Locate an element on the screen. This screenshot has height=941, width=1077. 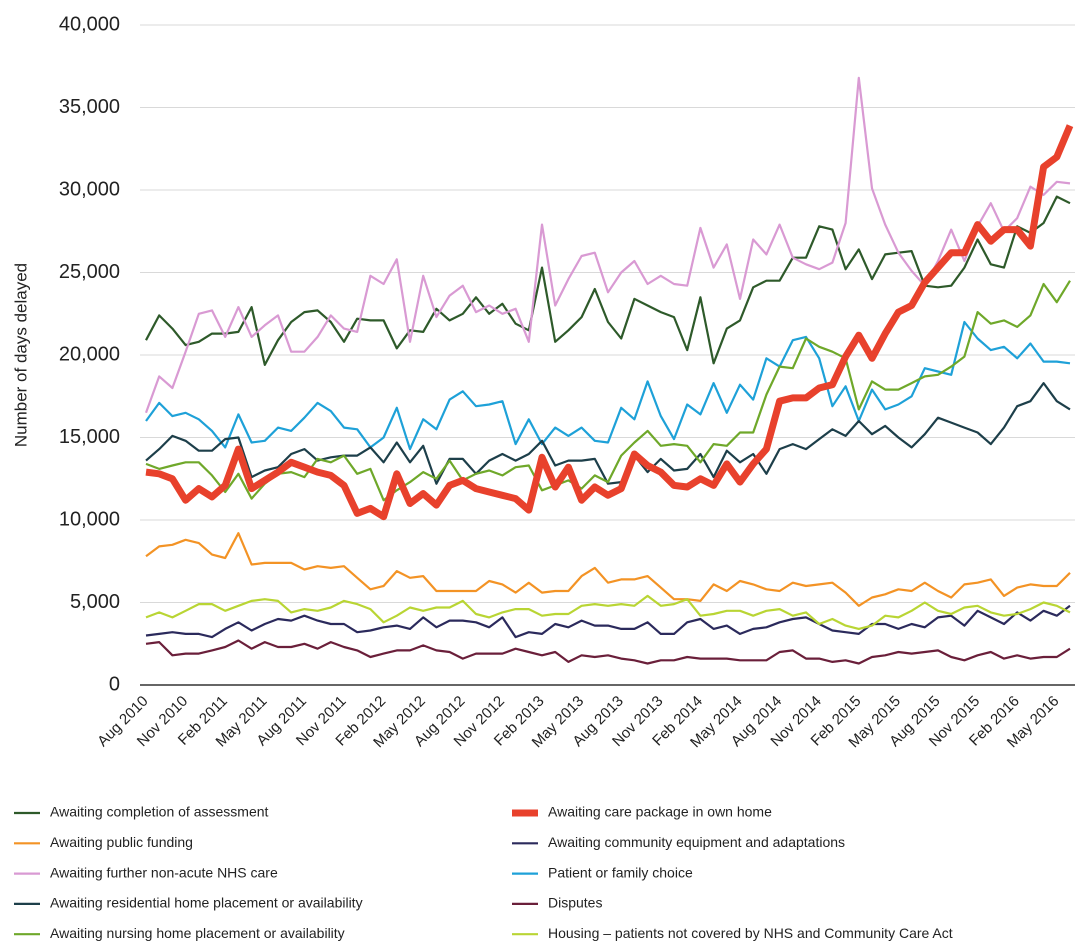
y-tick-label: 20,000 is located at coordinates (89, 354).